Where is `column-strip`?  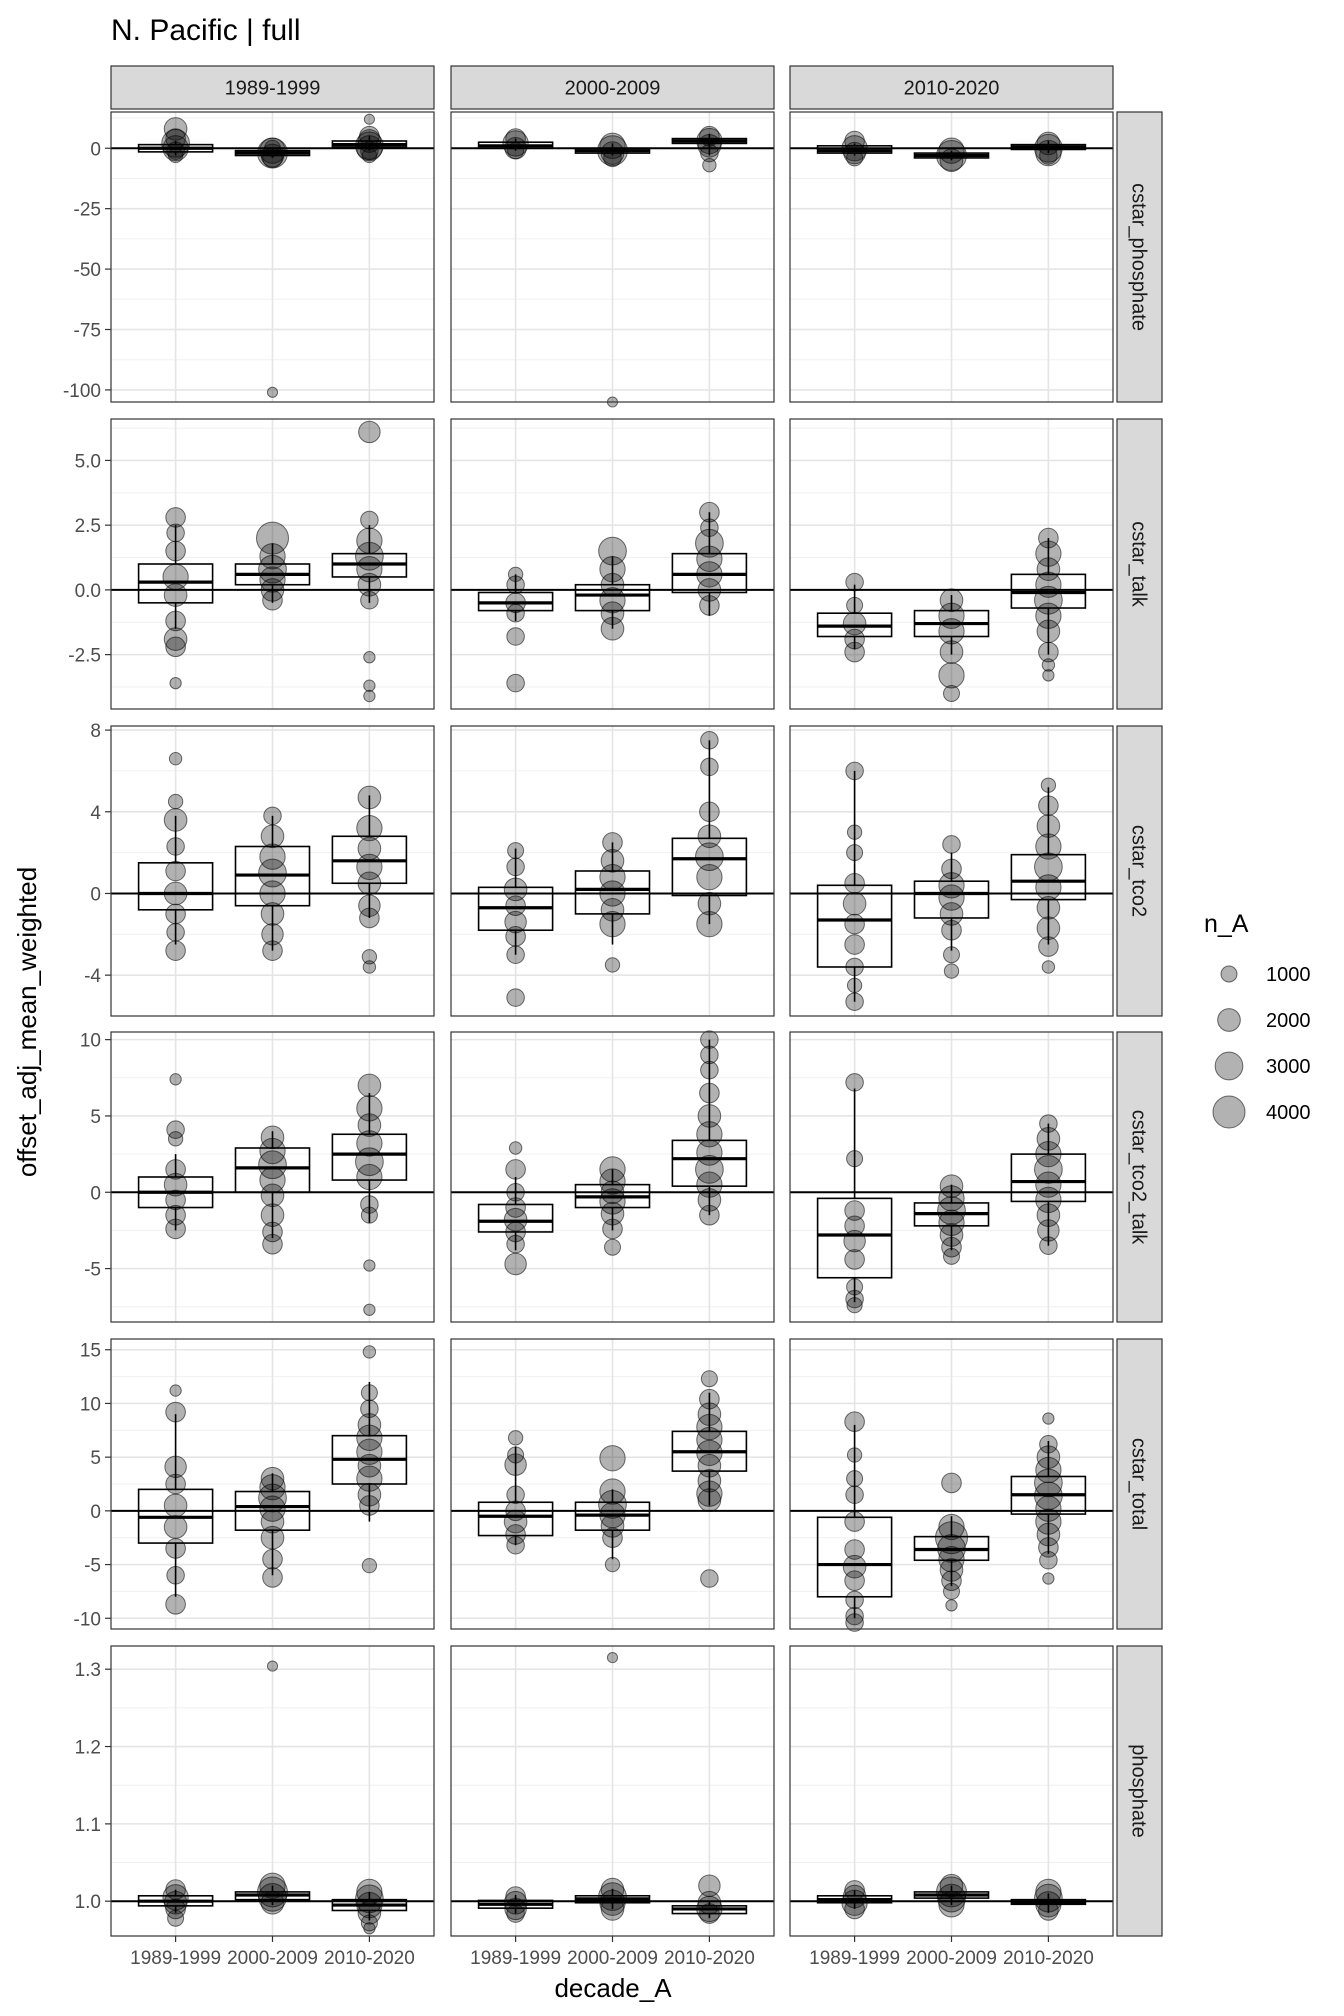
column-strip is located at coordinates (272, 87).